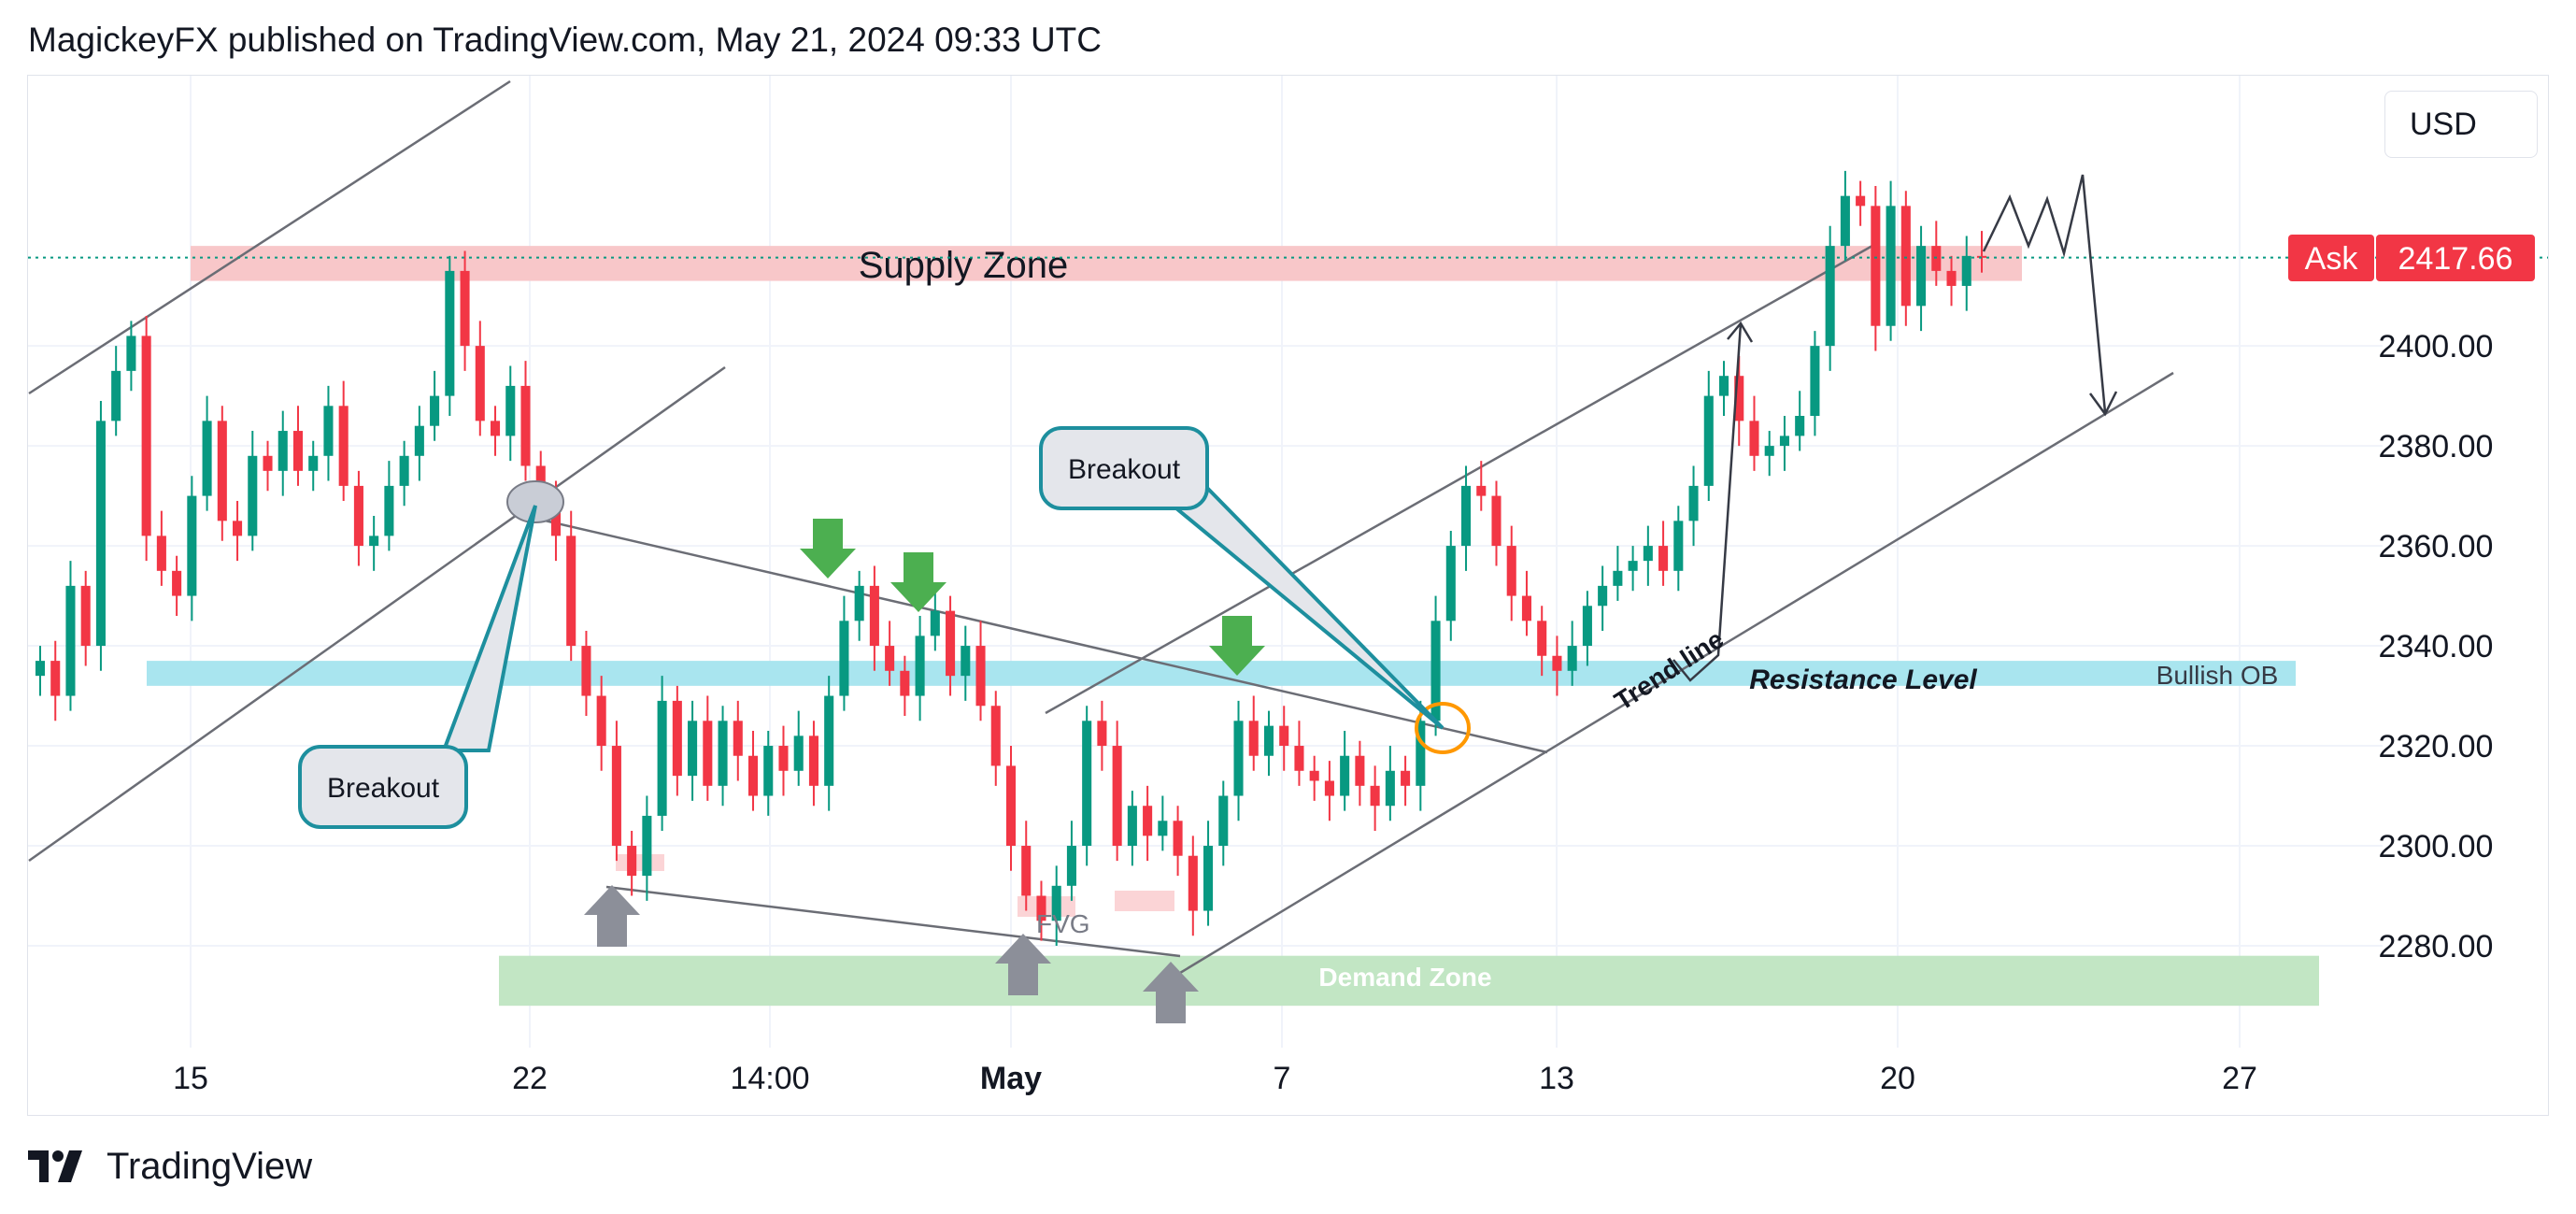  Describe the element at coordinates (1557, 1078) in the screenshot. I see `x-tick-label: 13` at that location.